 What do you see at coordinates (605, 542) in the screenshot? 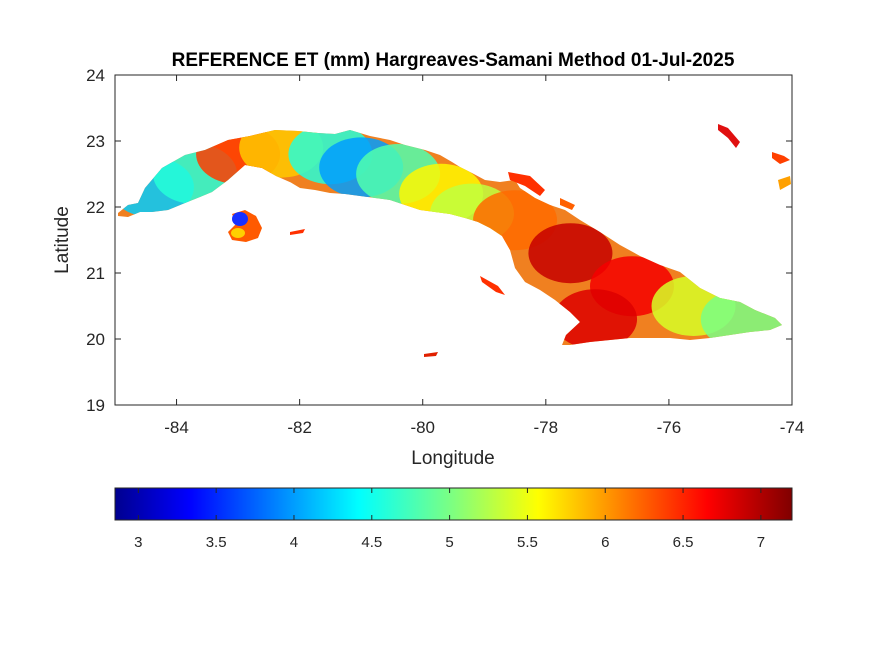
I see `colorbar-tick-label: 6` at bounding box center [605, 542].